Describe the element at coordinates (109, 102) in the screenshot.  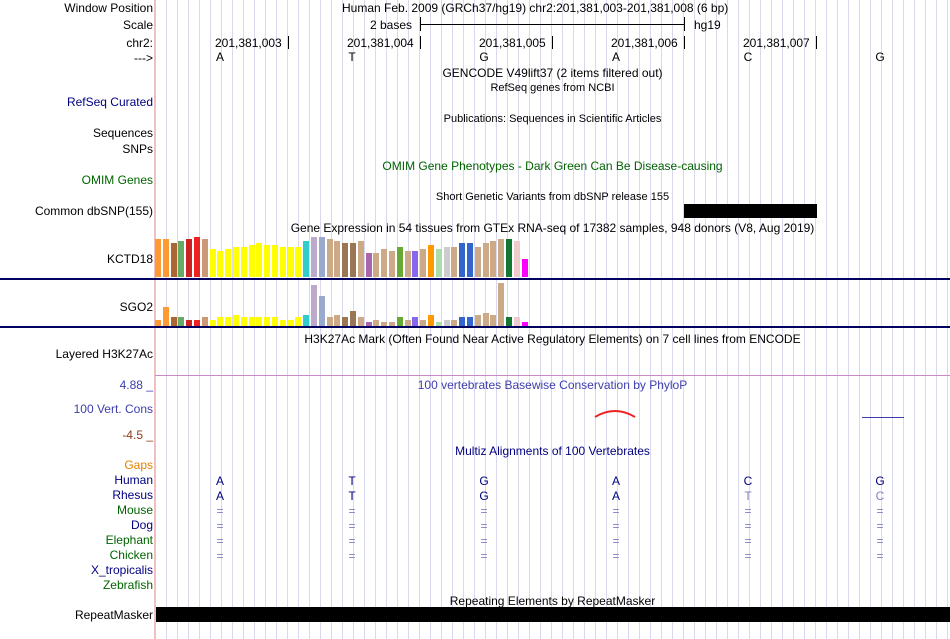
I see `refseq-label: RefSeq Curated` at that location.